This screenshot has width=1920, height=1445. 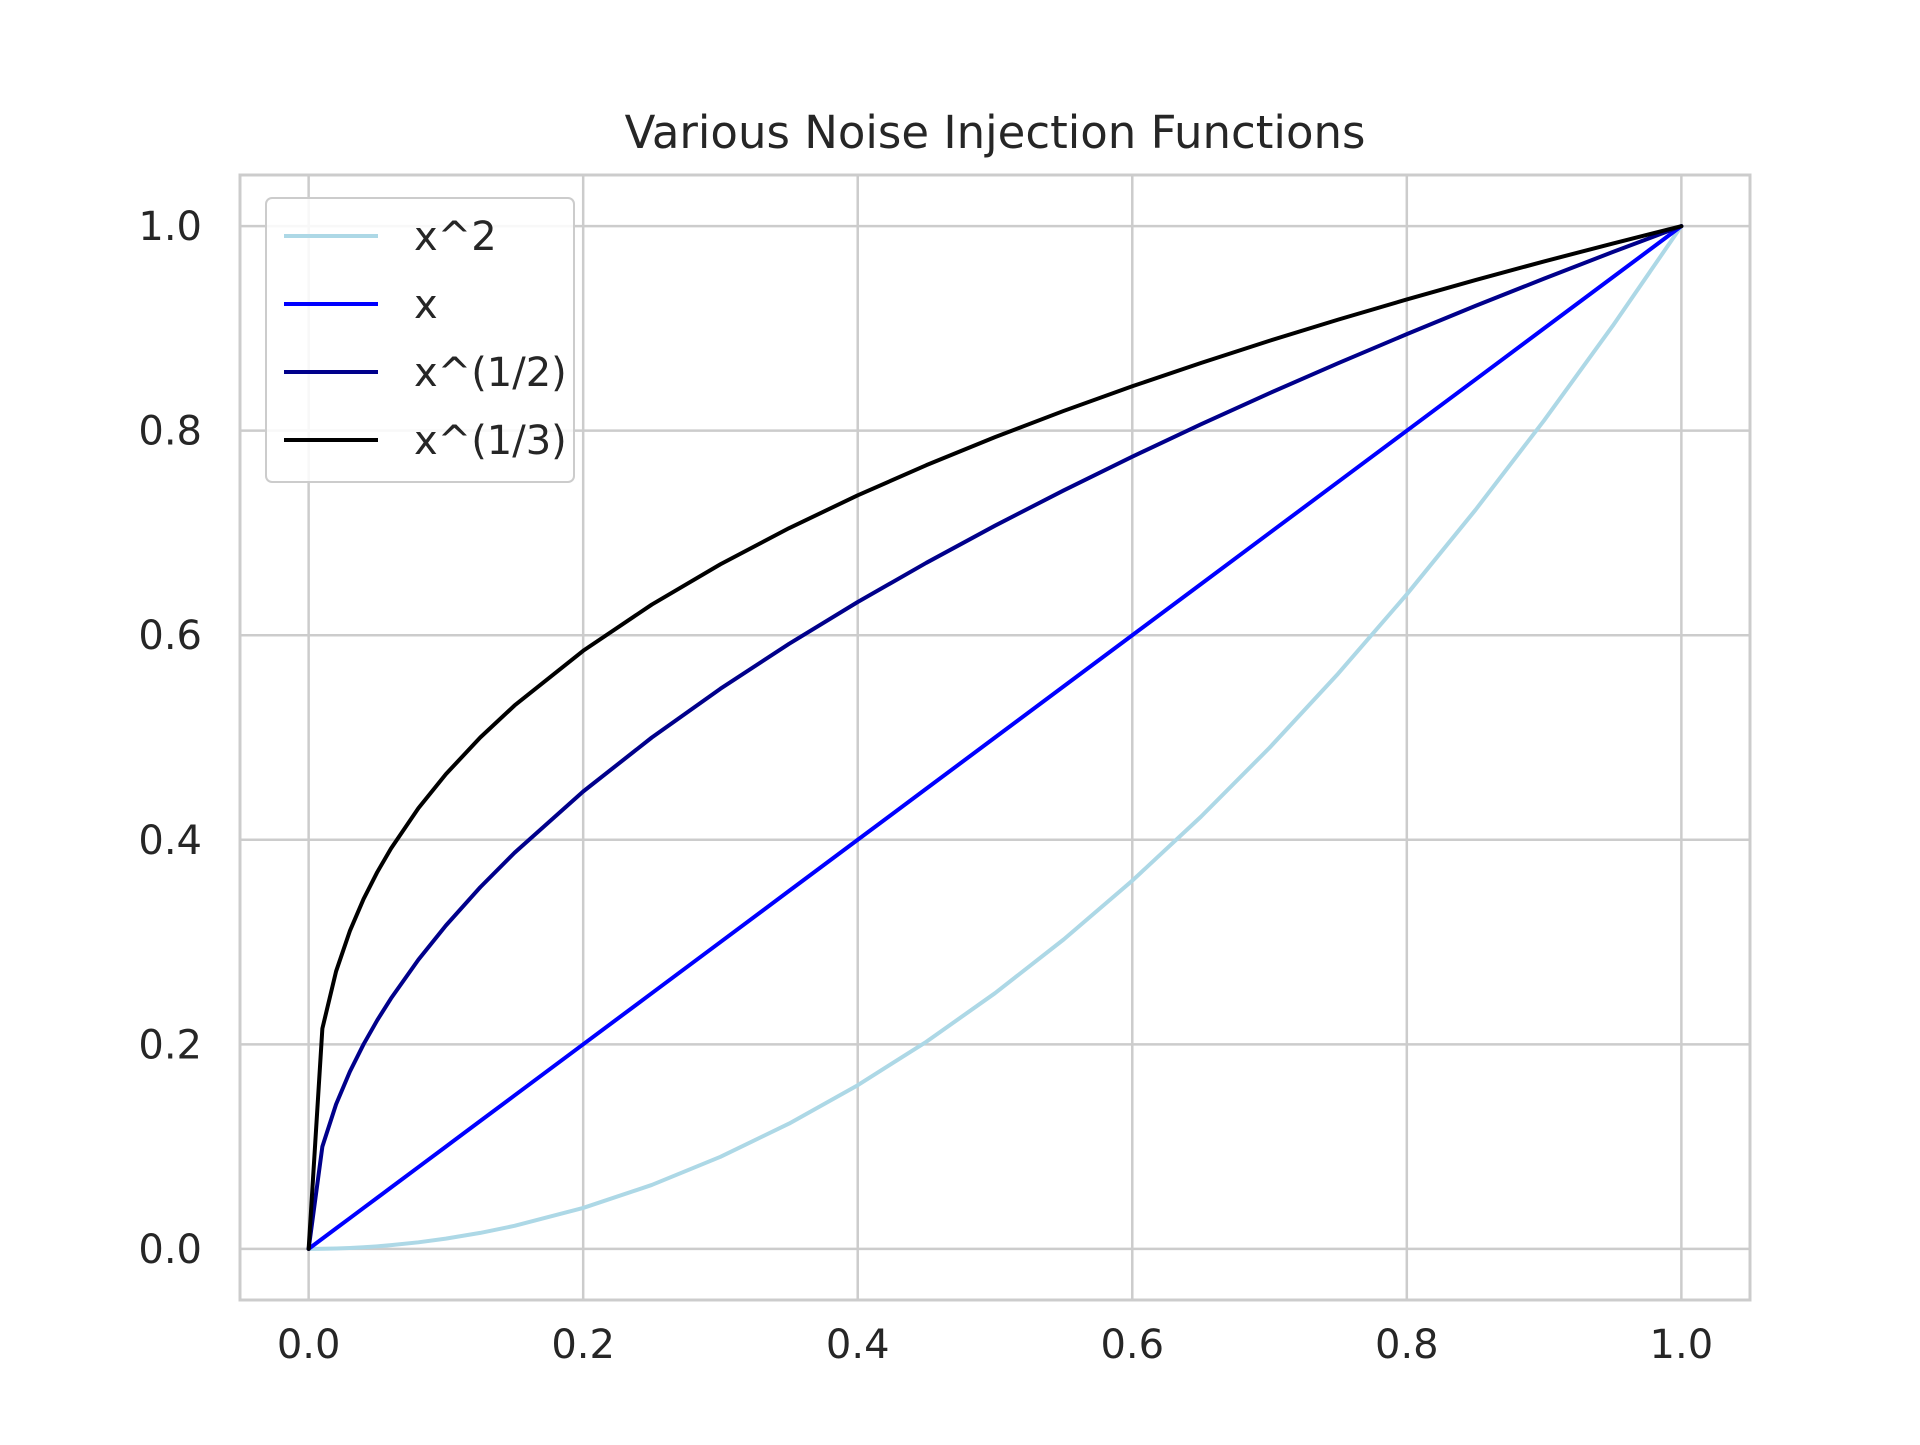 I want to click on x-tick-label: 0.6, so click(x=1132, y=1345).